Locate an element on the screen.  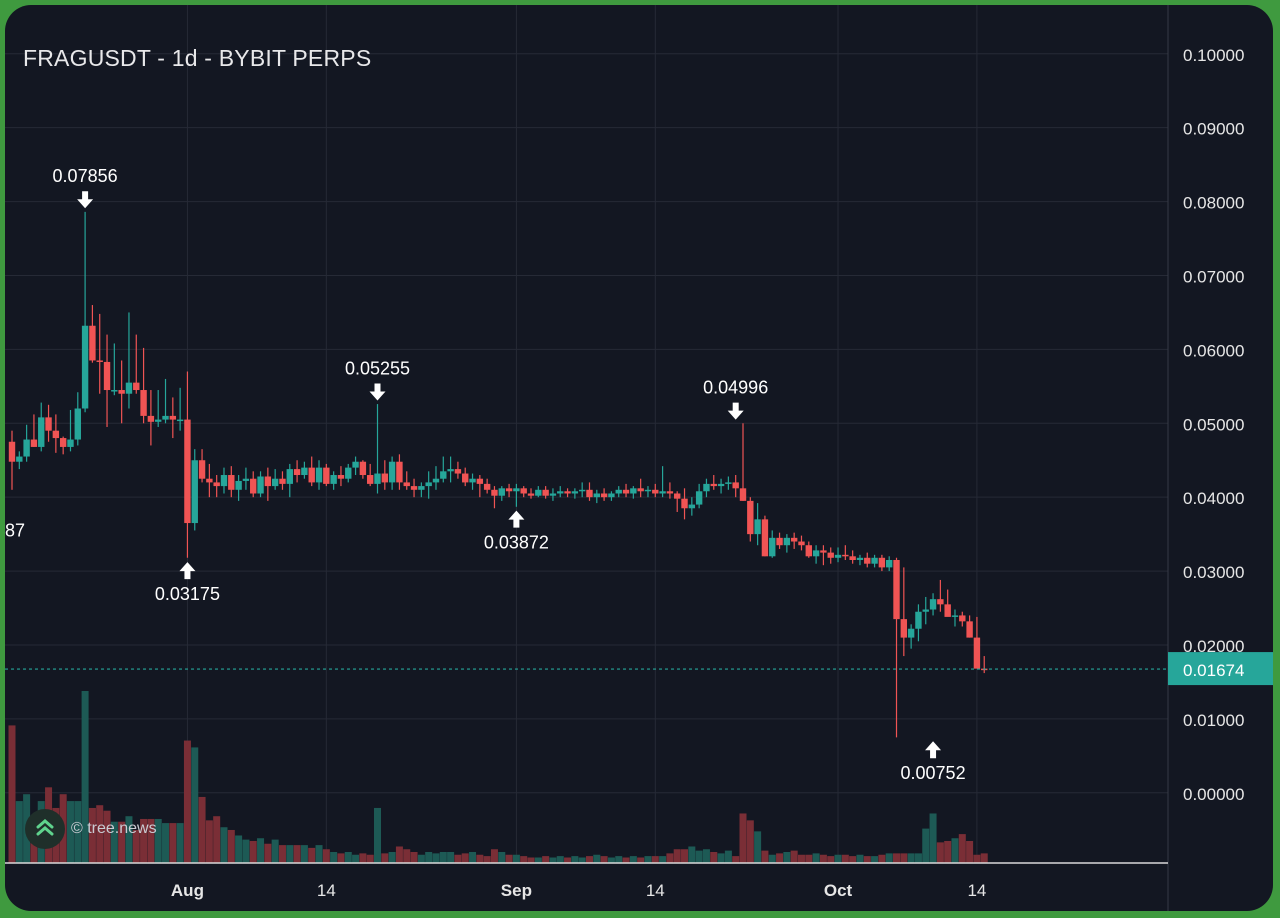
price-tick-label: 0.08000 is located at coordinates (1213, 203).